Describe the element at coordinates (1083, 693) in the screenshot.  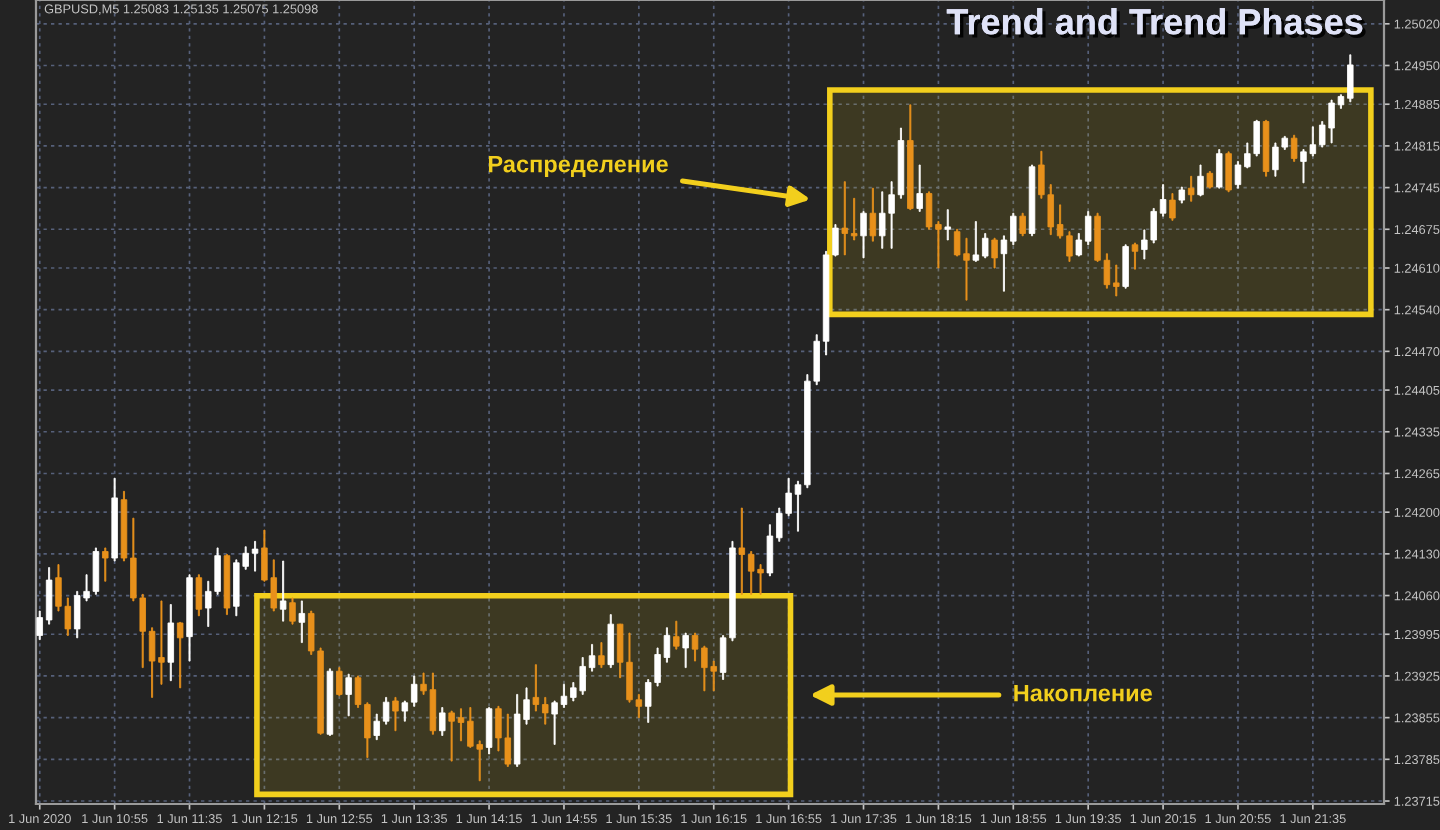
I see `band-label: Накопление` at that location.